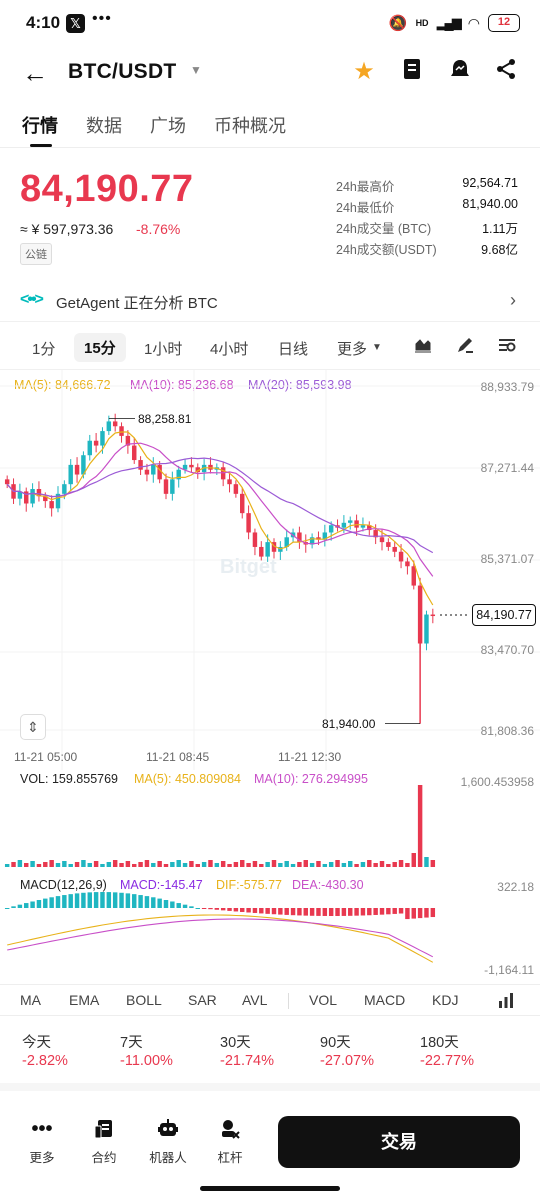 The width and height of the screenshot is (540, 1199). What do you see at coordinates (255, 1000) in the screenshot?
I see `indicator-avl: AVL` at bounding box center [255, 1000].